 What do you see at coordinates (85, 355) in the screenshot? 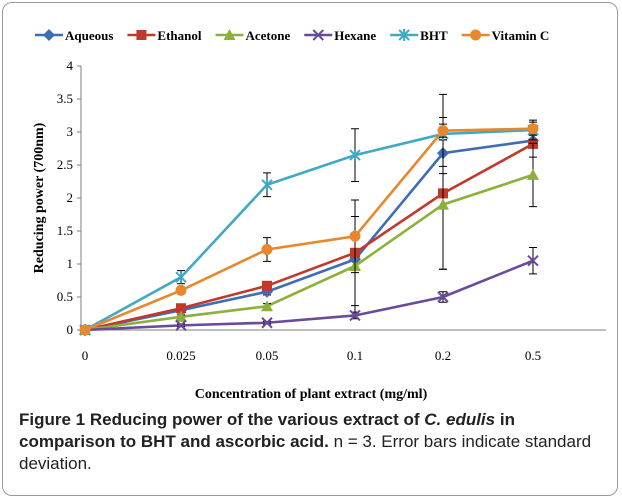
I see `x-tick-label: 0` at bounding box center [85, 355].